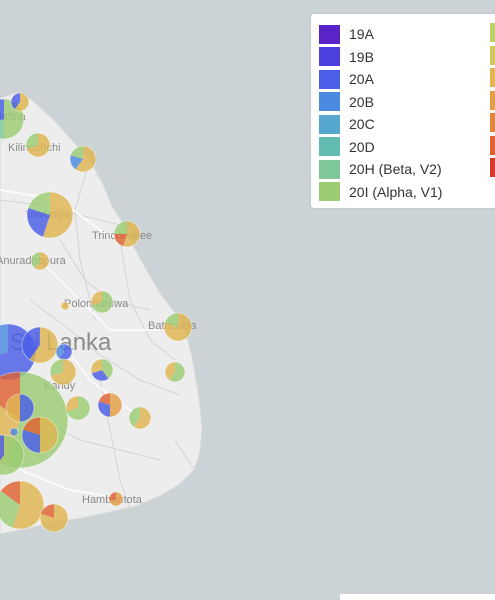 The width and height of the screenshot is (495, 600). What do you see at coordinates (361, 56) in the screenshot?
I see `legend-label: 19B` at bounding box center [361, 56].